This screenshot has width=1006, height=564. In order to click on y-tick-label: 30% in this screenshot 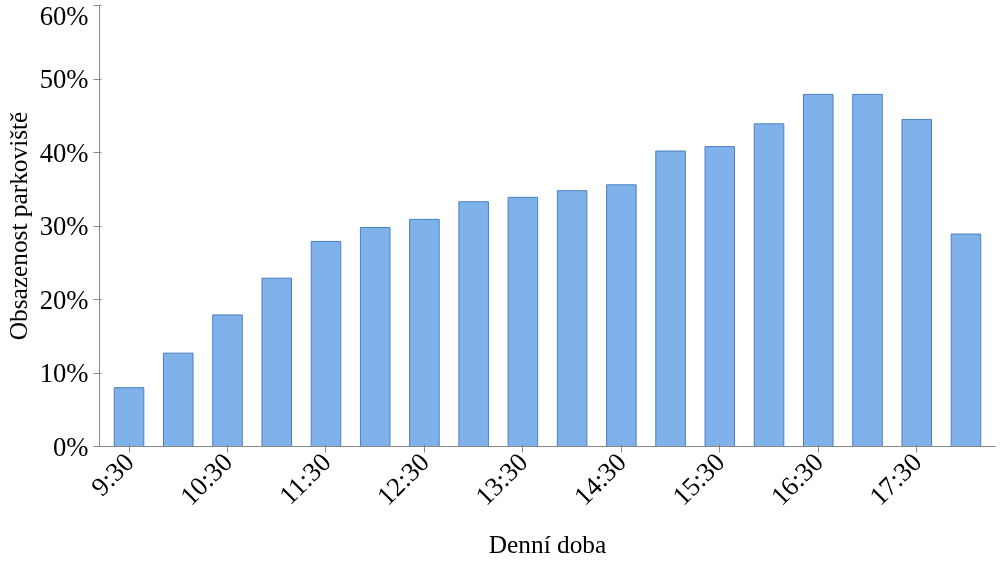, I will do `click(64, 226)`.